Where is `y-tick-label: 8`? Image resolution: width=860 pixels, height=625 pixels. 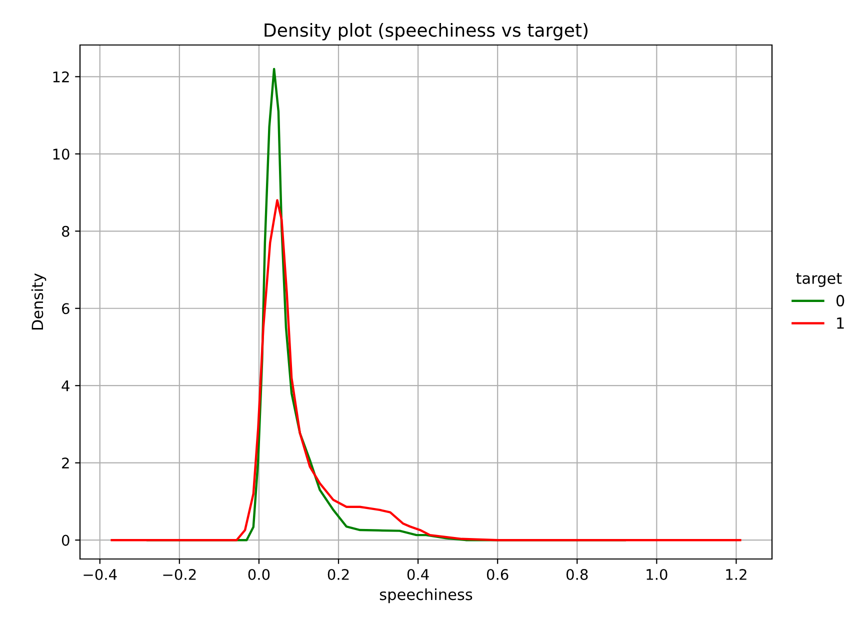
y-tick-label: 8 is located at coordinates (66, 231).